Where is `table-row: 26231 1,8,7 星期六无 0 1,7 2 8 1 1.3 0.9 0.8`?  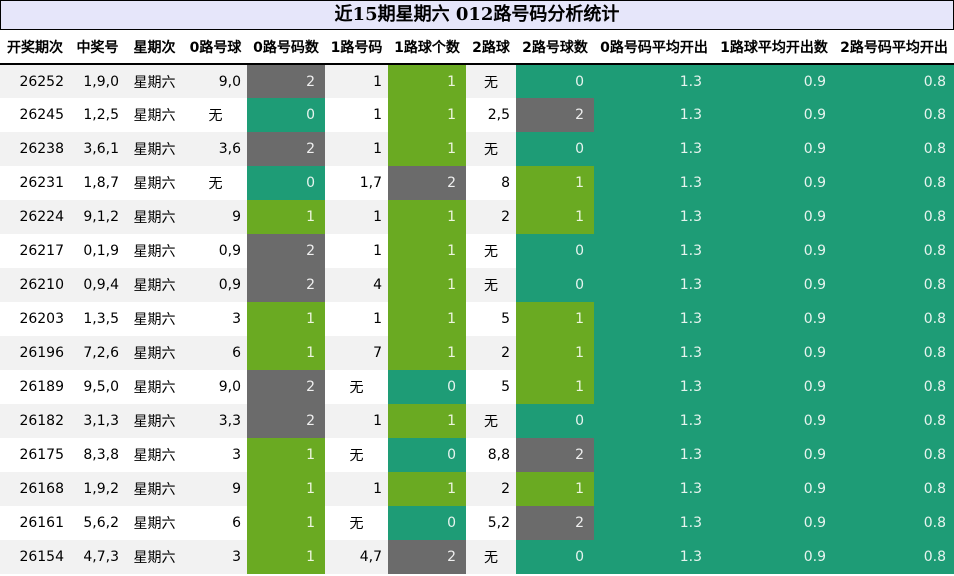
table-row: 26231 1,8,7 星期六无 0 1,7 2 8 1 1.3 0.9 0.8 is located at coordinates (477, 183).